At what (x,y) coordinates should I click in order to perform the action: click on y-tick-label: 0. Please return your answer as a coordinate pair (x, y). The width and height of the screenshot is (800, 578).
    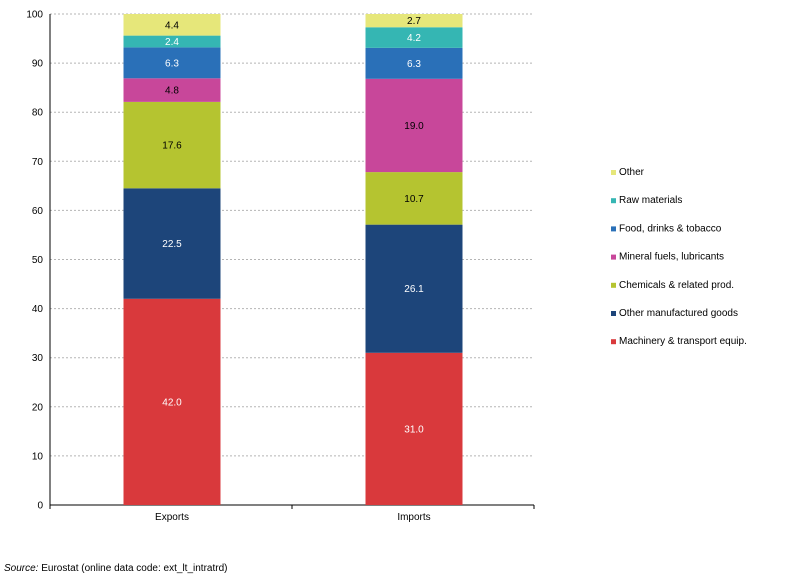
    Looking at the image, I should click on (40, 506).